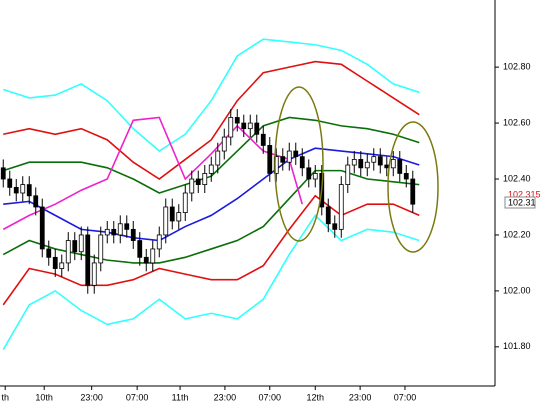 This screenshot has width=541, height=406. I want to click on y-tick-label: 101.80, so click(517, 346).